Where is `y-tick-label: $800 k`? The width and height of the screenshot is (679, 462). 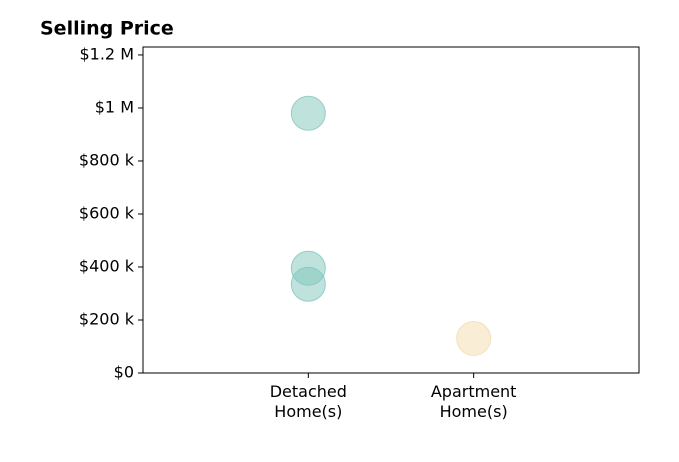 y-tick-label: $800 k is located at coordinates (107, 159).